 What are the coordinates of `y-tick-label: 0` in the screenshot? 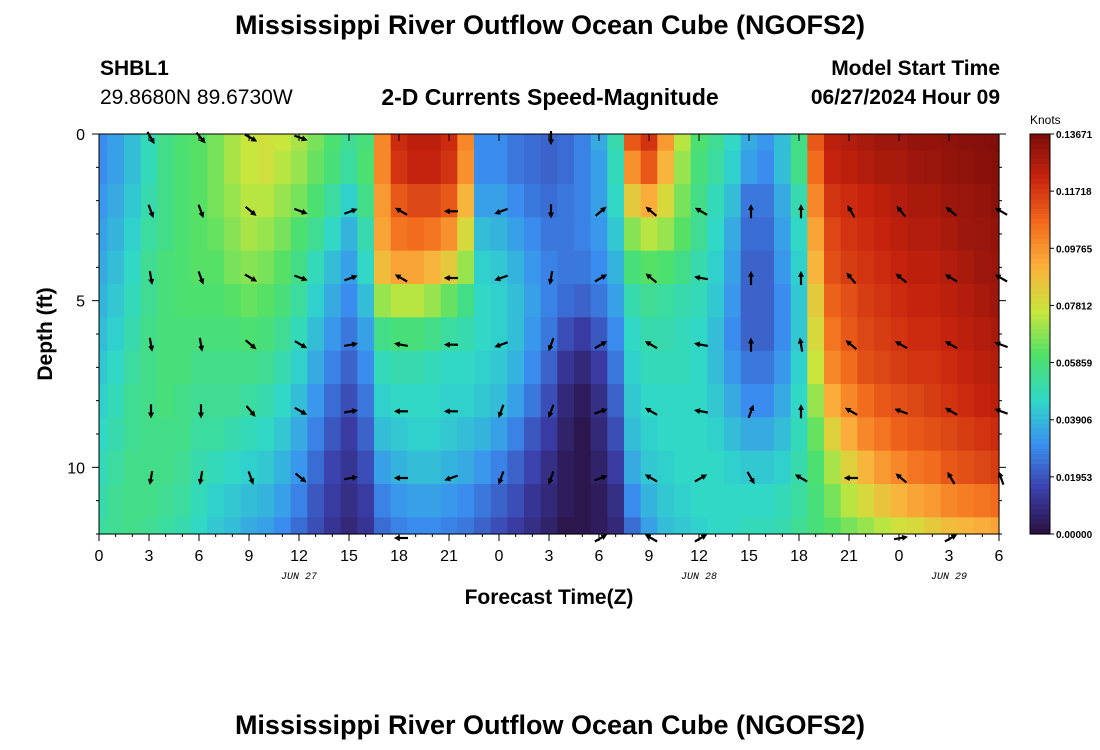 It's located at (80, 135).